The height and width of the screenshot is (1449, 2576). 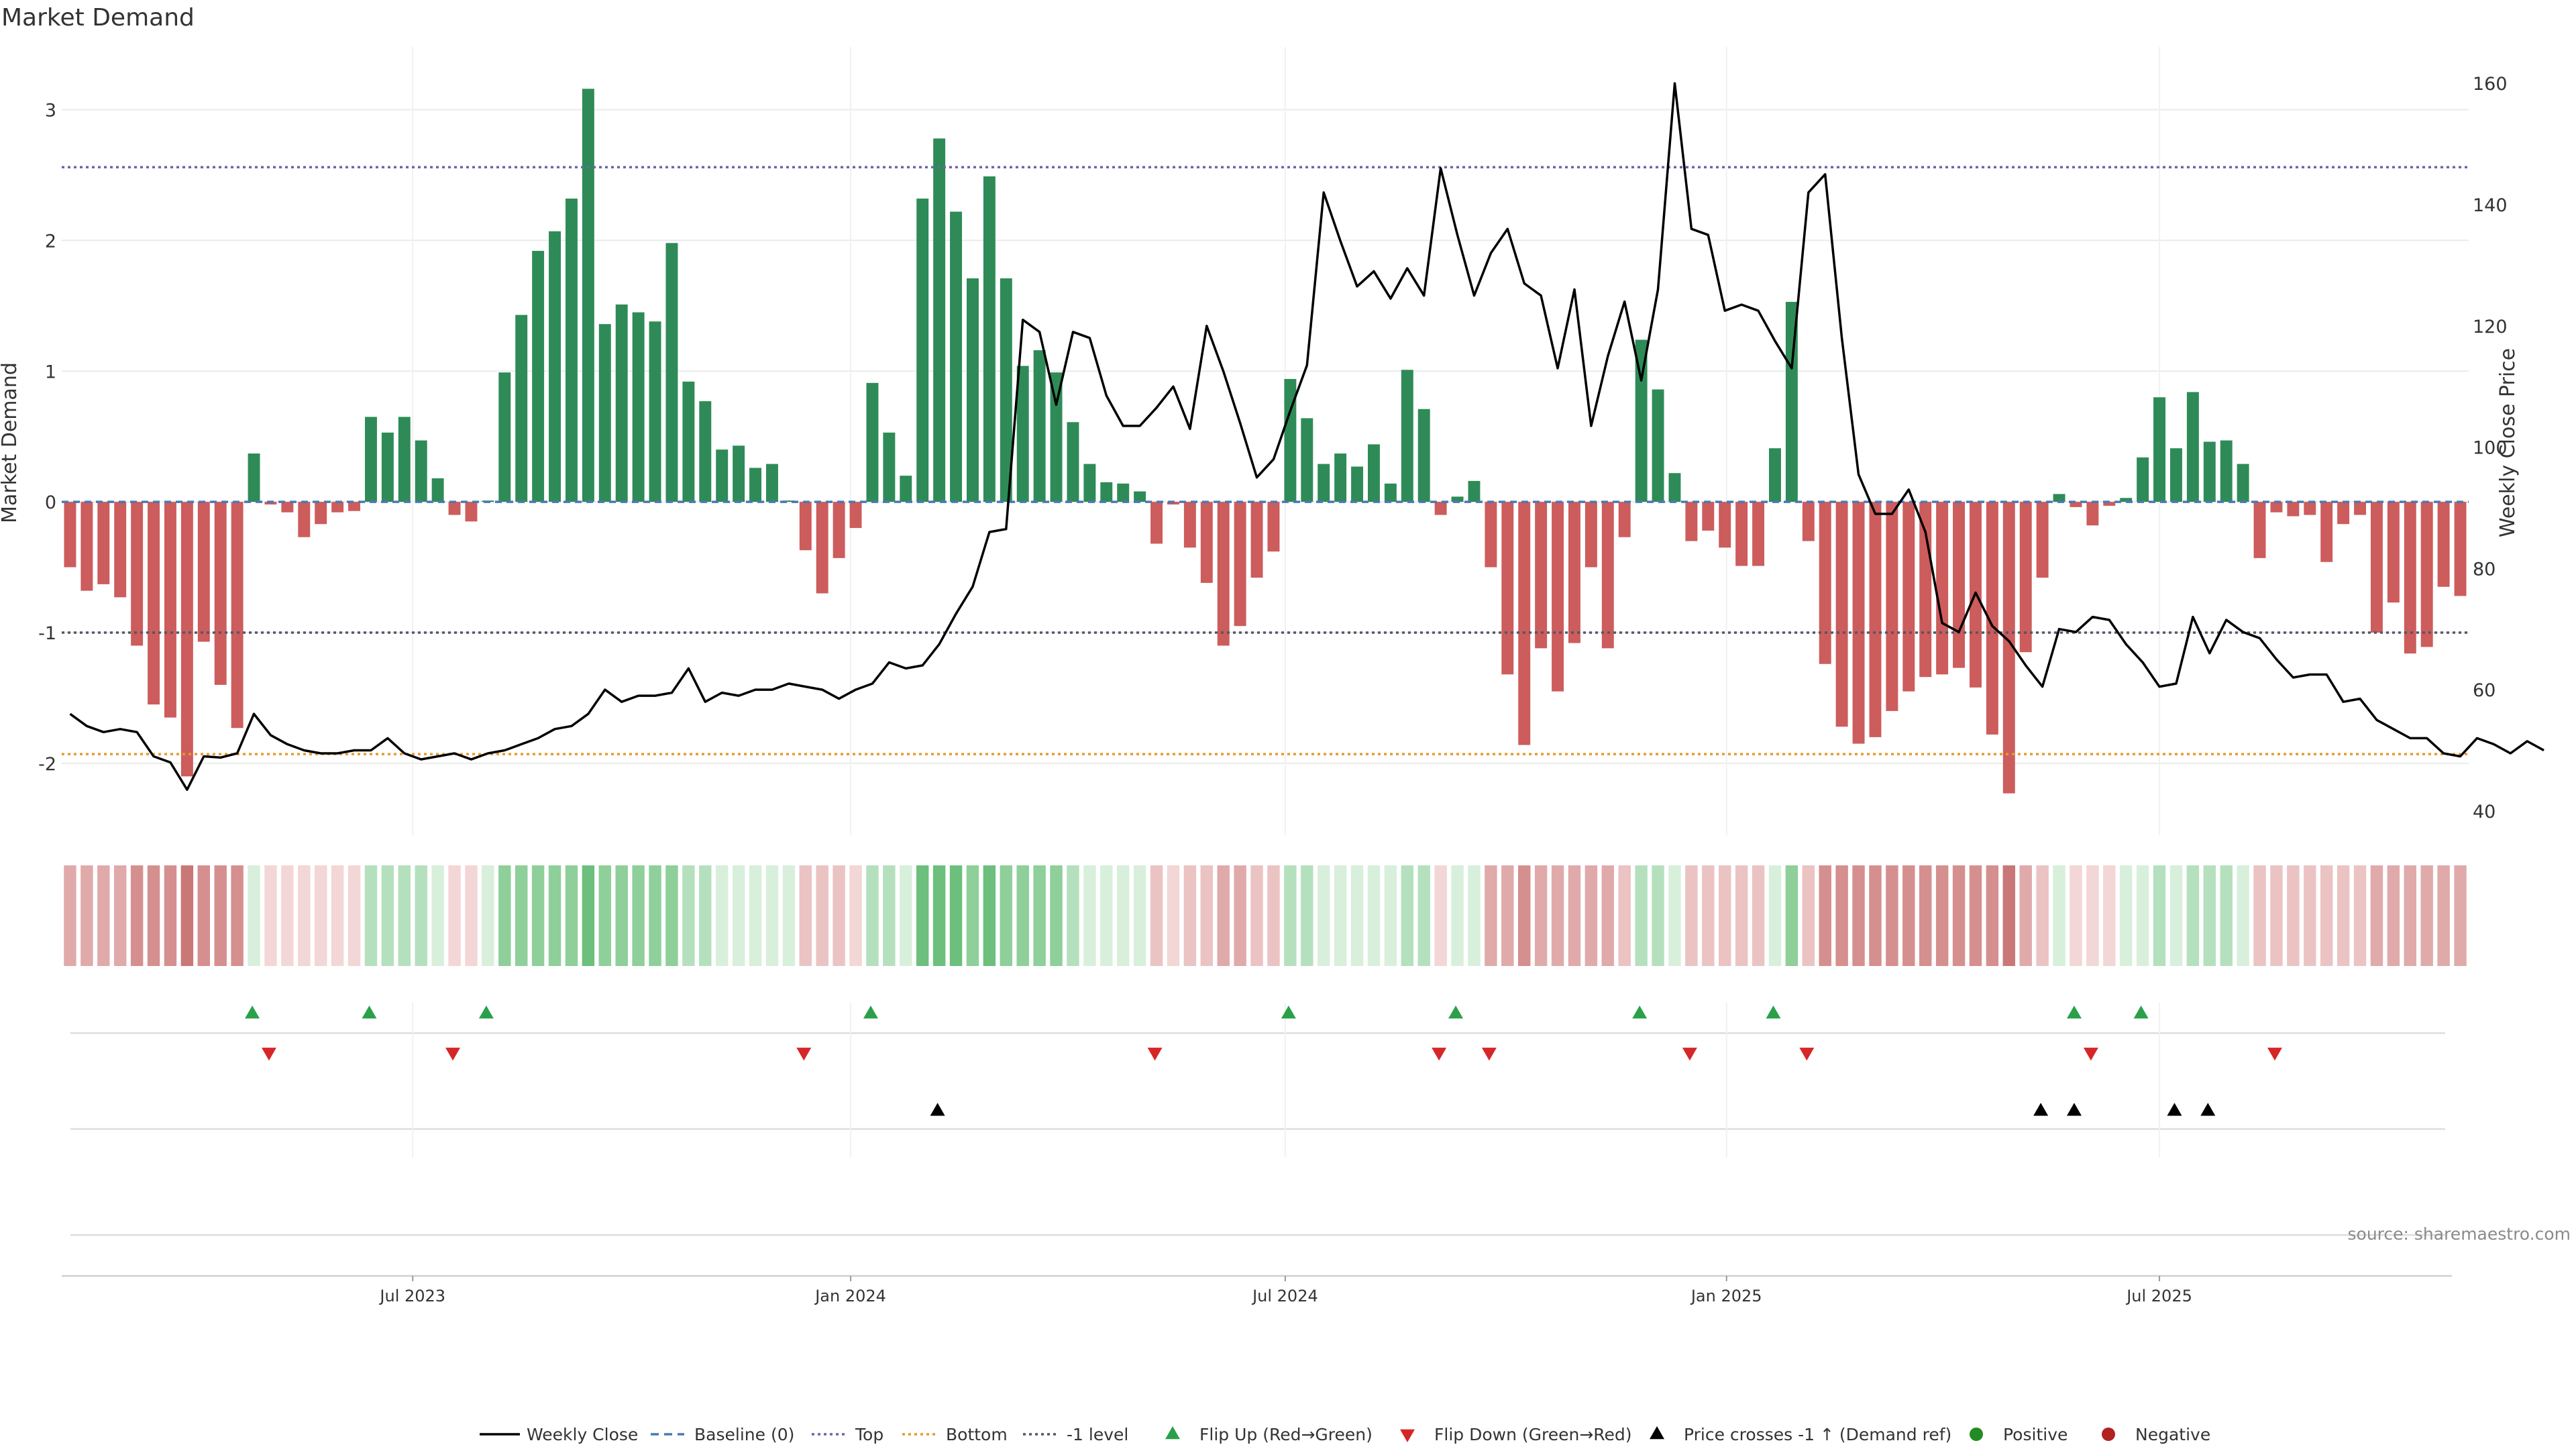 I want to click on left-tick-label: -2, so click(x=47, y=764).